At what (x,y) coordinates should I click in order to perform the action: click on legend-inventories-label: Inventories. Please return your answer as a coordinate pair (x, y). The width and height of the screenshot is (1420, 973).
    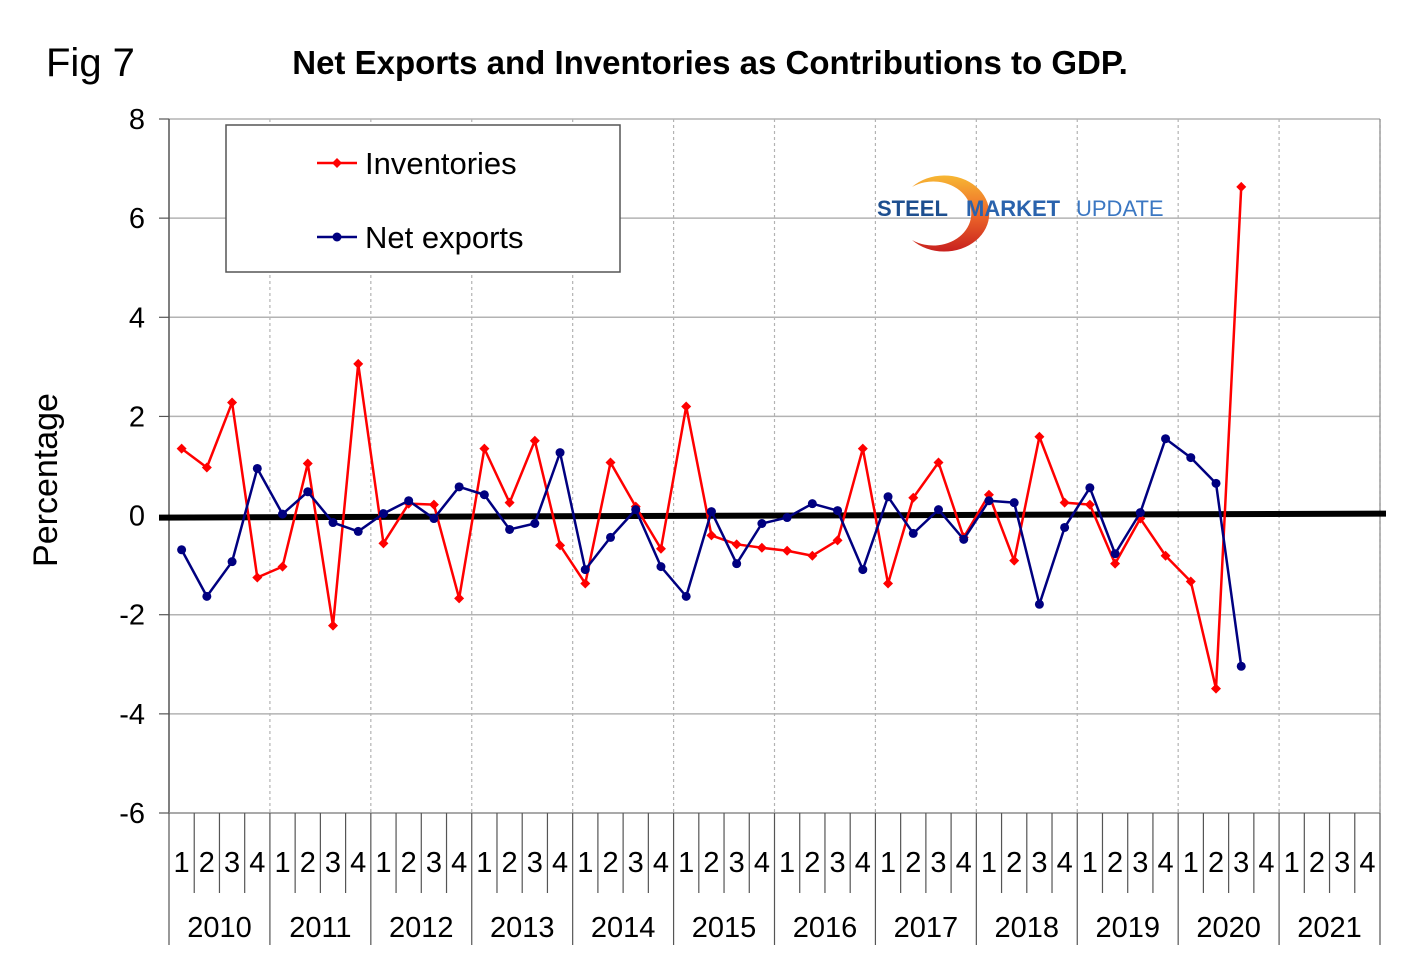
    Looking at the image, I should click on (441, 163).